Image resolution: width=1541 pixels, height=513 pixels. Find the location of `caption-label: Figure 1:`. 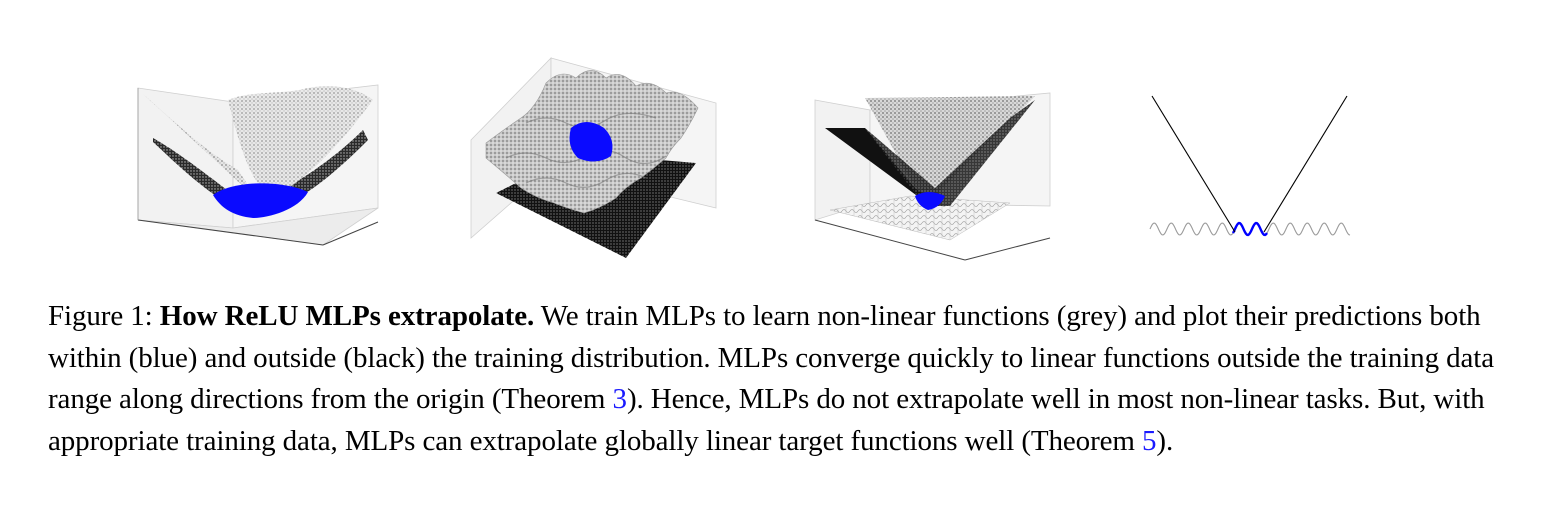

caption-label: Figure 1: is located at coordinates (100, 316).